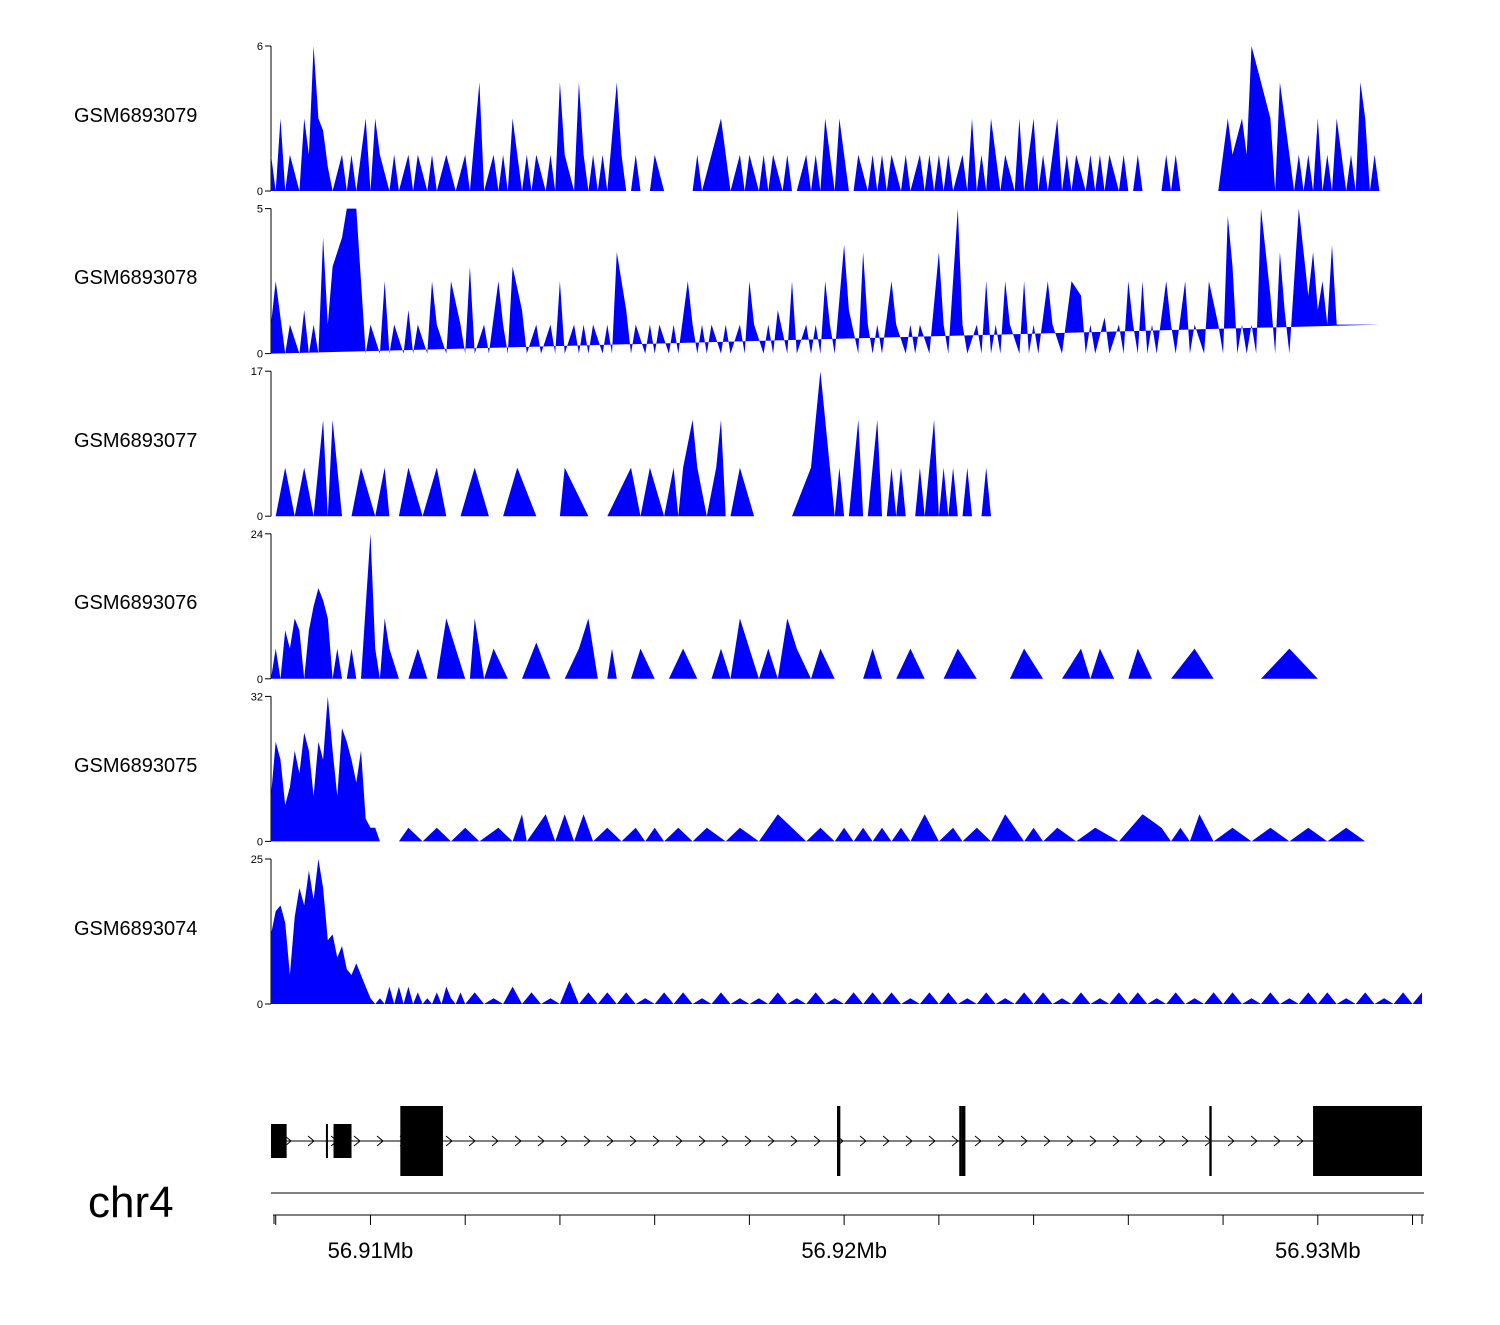 The image size is (1500, 1325). What do you see at coordinates (828, 769) in the screenshot?
I see `coverage-area-gsm6893075` at bounding box center [828, 769].